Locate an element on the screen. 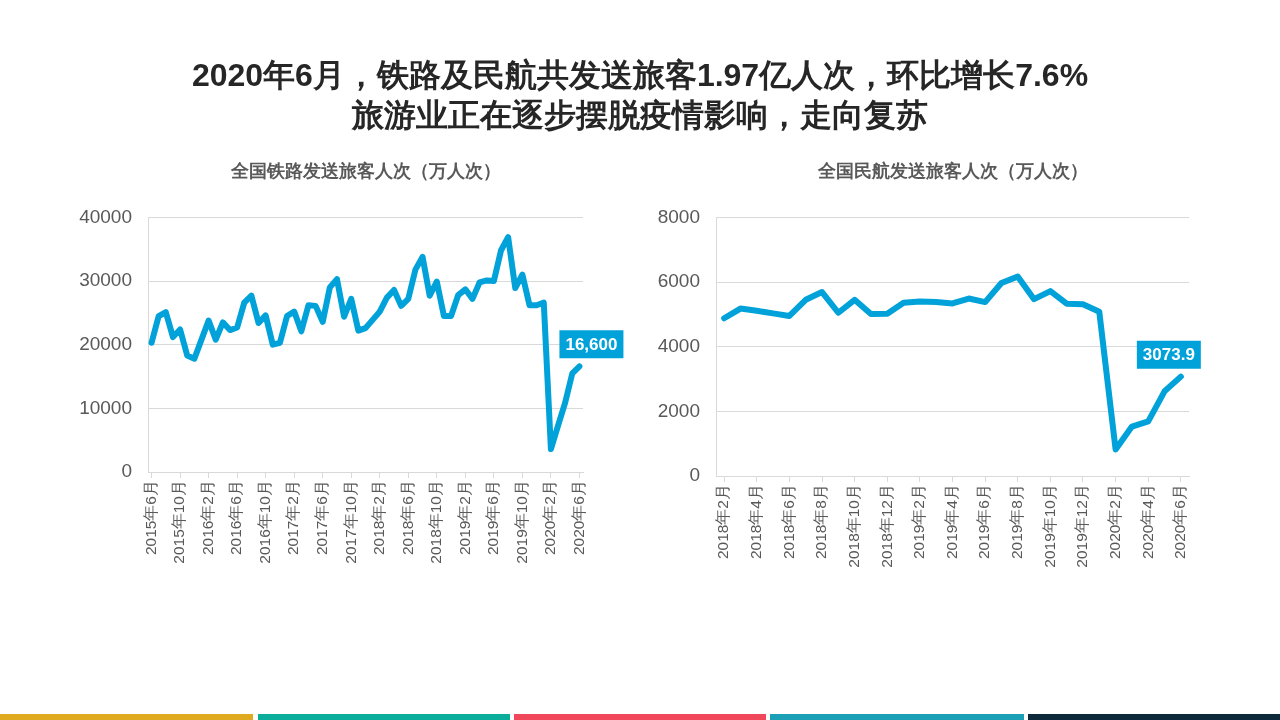 The width and height of the screenshot is (1280, 720). y-tick-label: 2000 is located at coordinates (678, 410).